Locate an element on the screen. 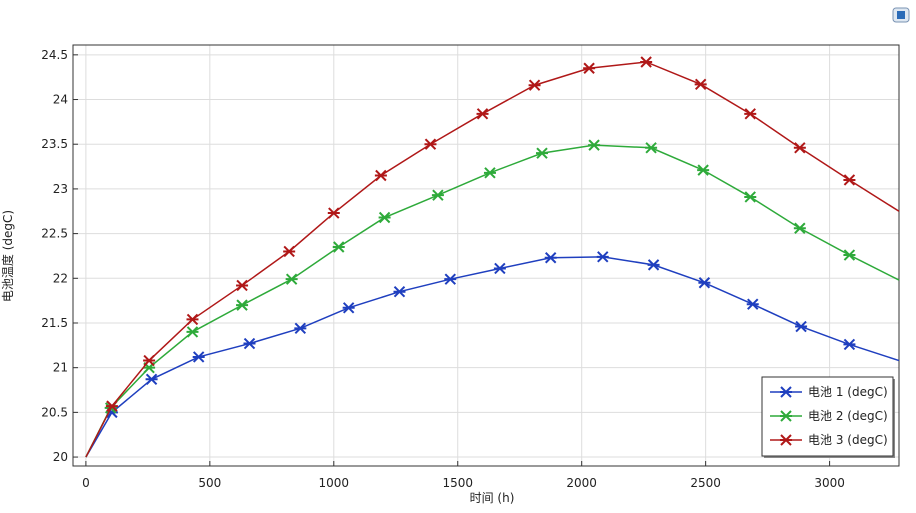 The height and width of the screenshot is (513, 916). x-axis-title: 时间 (h) is located at coordinates (492, 498).